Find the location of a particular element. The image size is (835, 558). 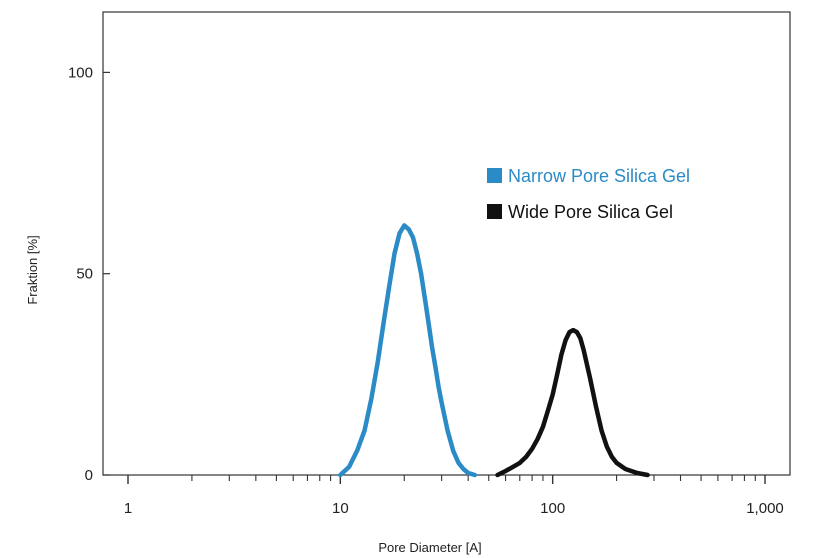

y-tick-label: 100 is located at coordinates (80, 72).